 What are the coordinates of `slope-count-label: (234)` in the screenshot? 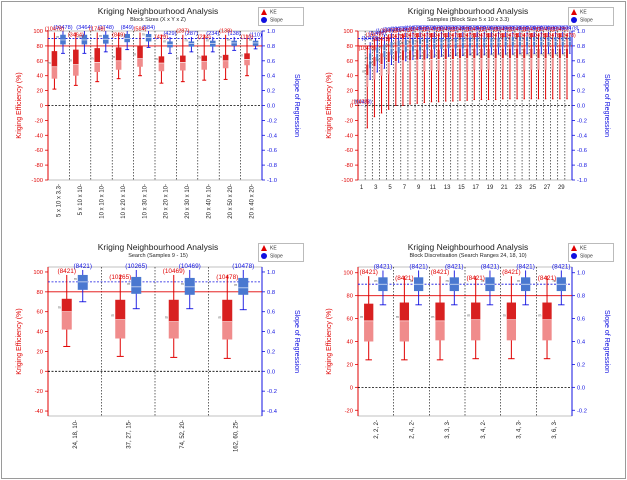 It's located at (212, 34).